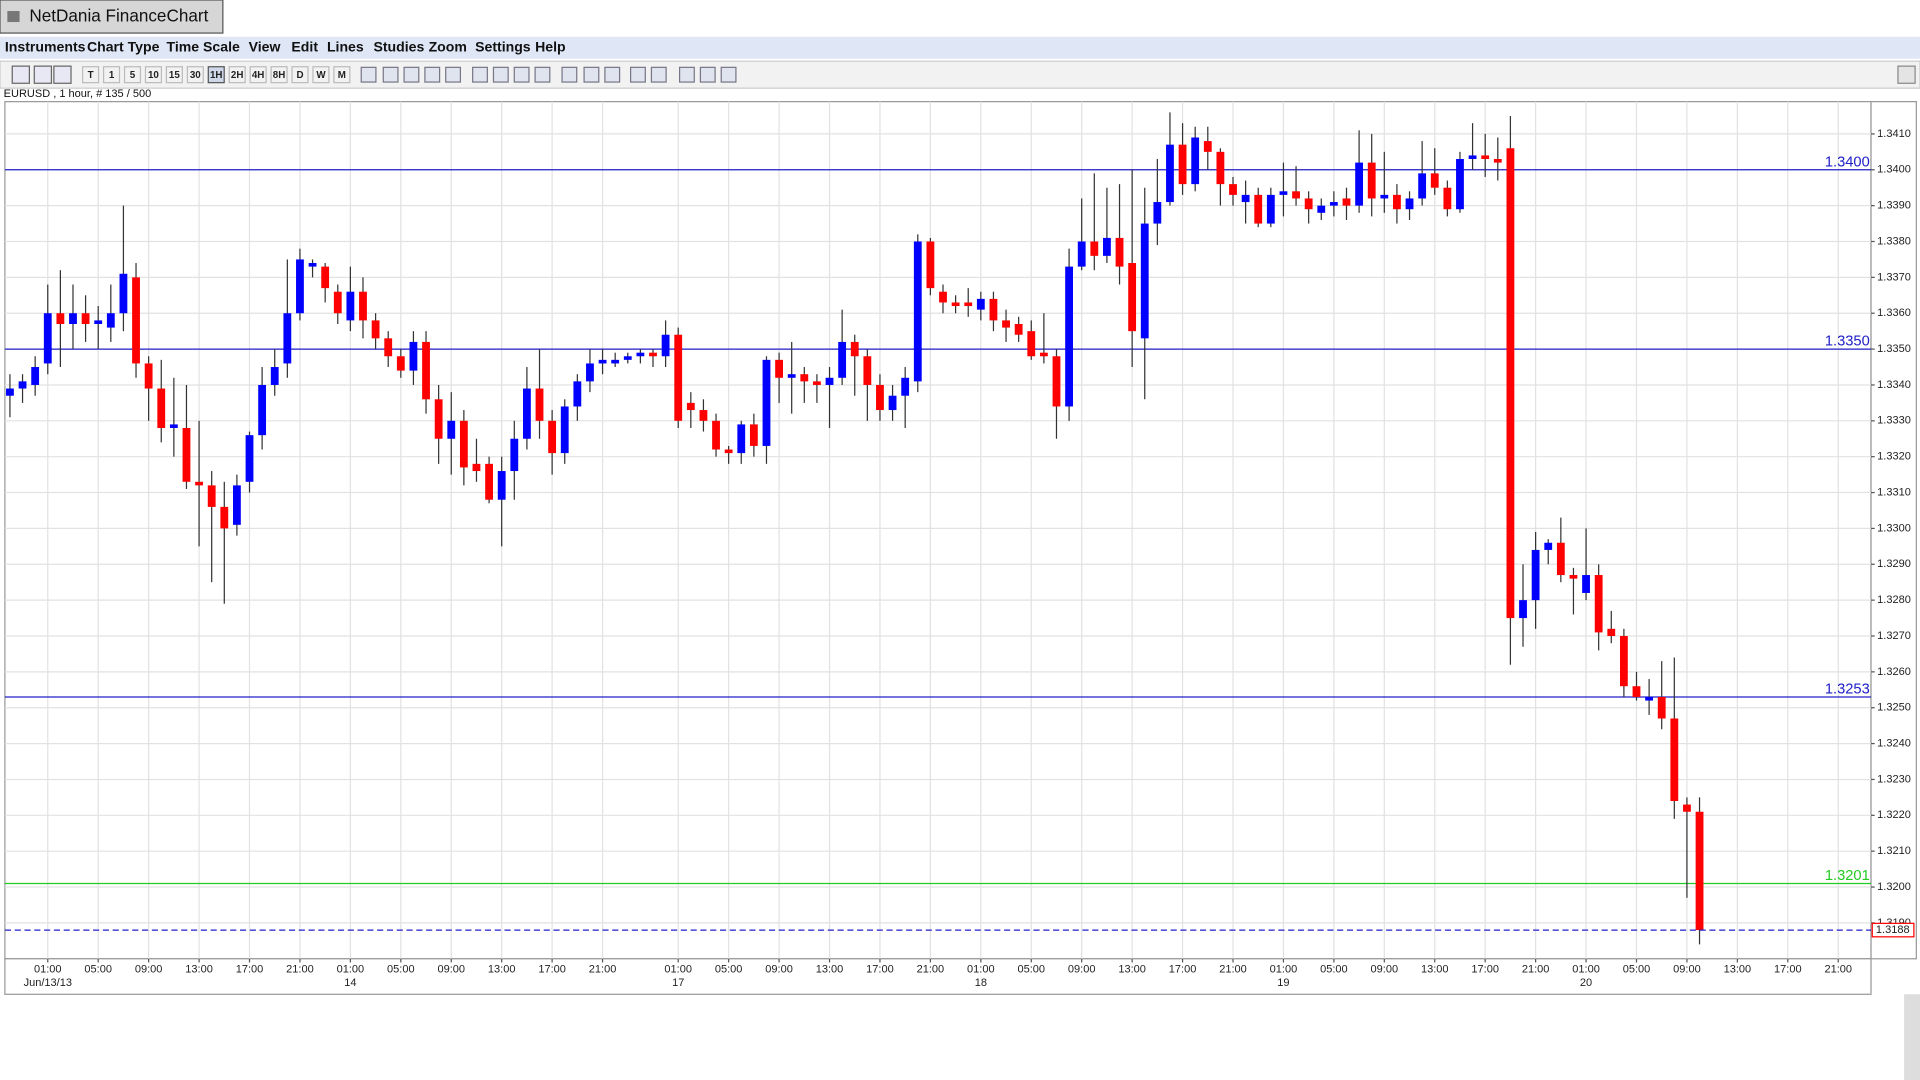 The image size is (1920, 1080). Describe the element at coordinates (550, 46) in the screenshot. I see `menu-item: Help` at that location.